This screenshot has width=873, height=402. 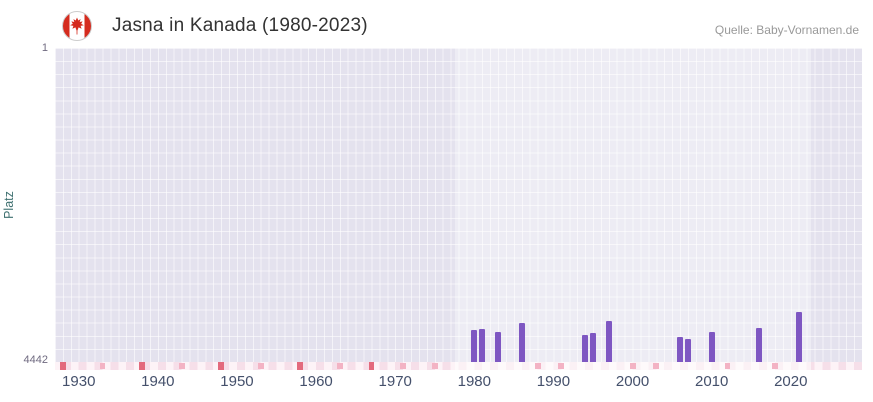 What do you see at coordinates (474, 346) in the screenshot?
I see `rank-bar-1980` at bounding box center [474, 346].